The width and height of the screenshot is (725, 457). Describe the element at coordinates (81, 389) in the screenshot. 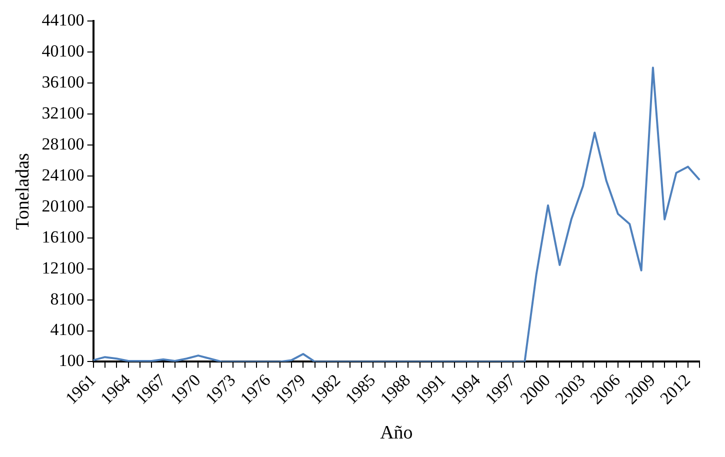

I see `x-tick-label: 1961` at that location.